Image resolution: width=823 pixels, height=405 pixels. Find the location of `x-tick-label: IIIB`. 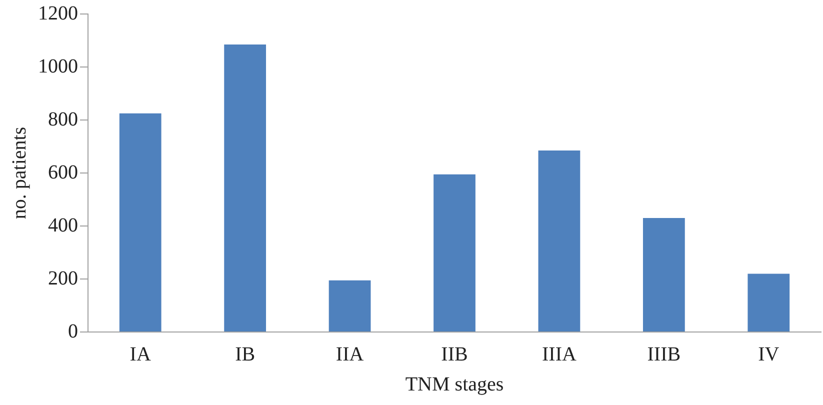

x-tick-label: IIIB is located at coordinates (664, 354).